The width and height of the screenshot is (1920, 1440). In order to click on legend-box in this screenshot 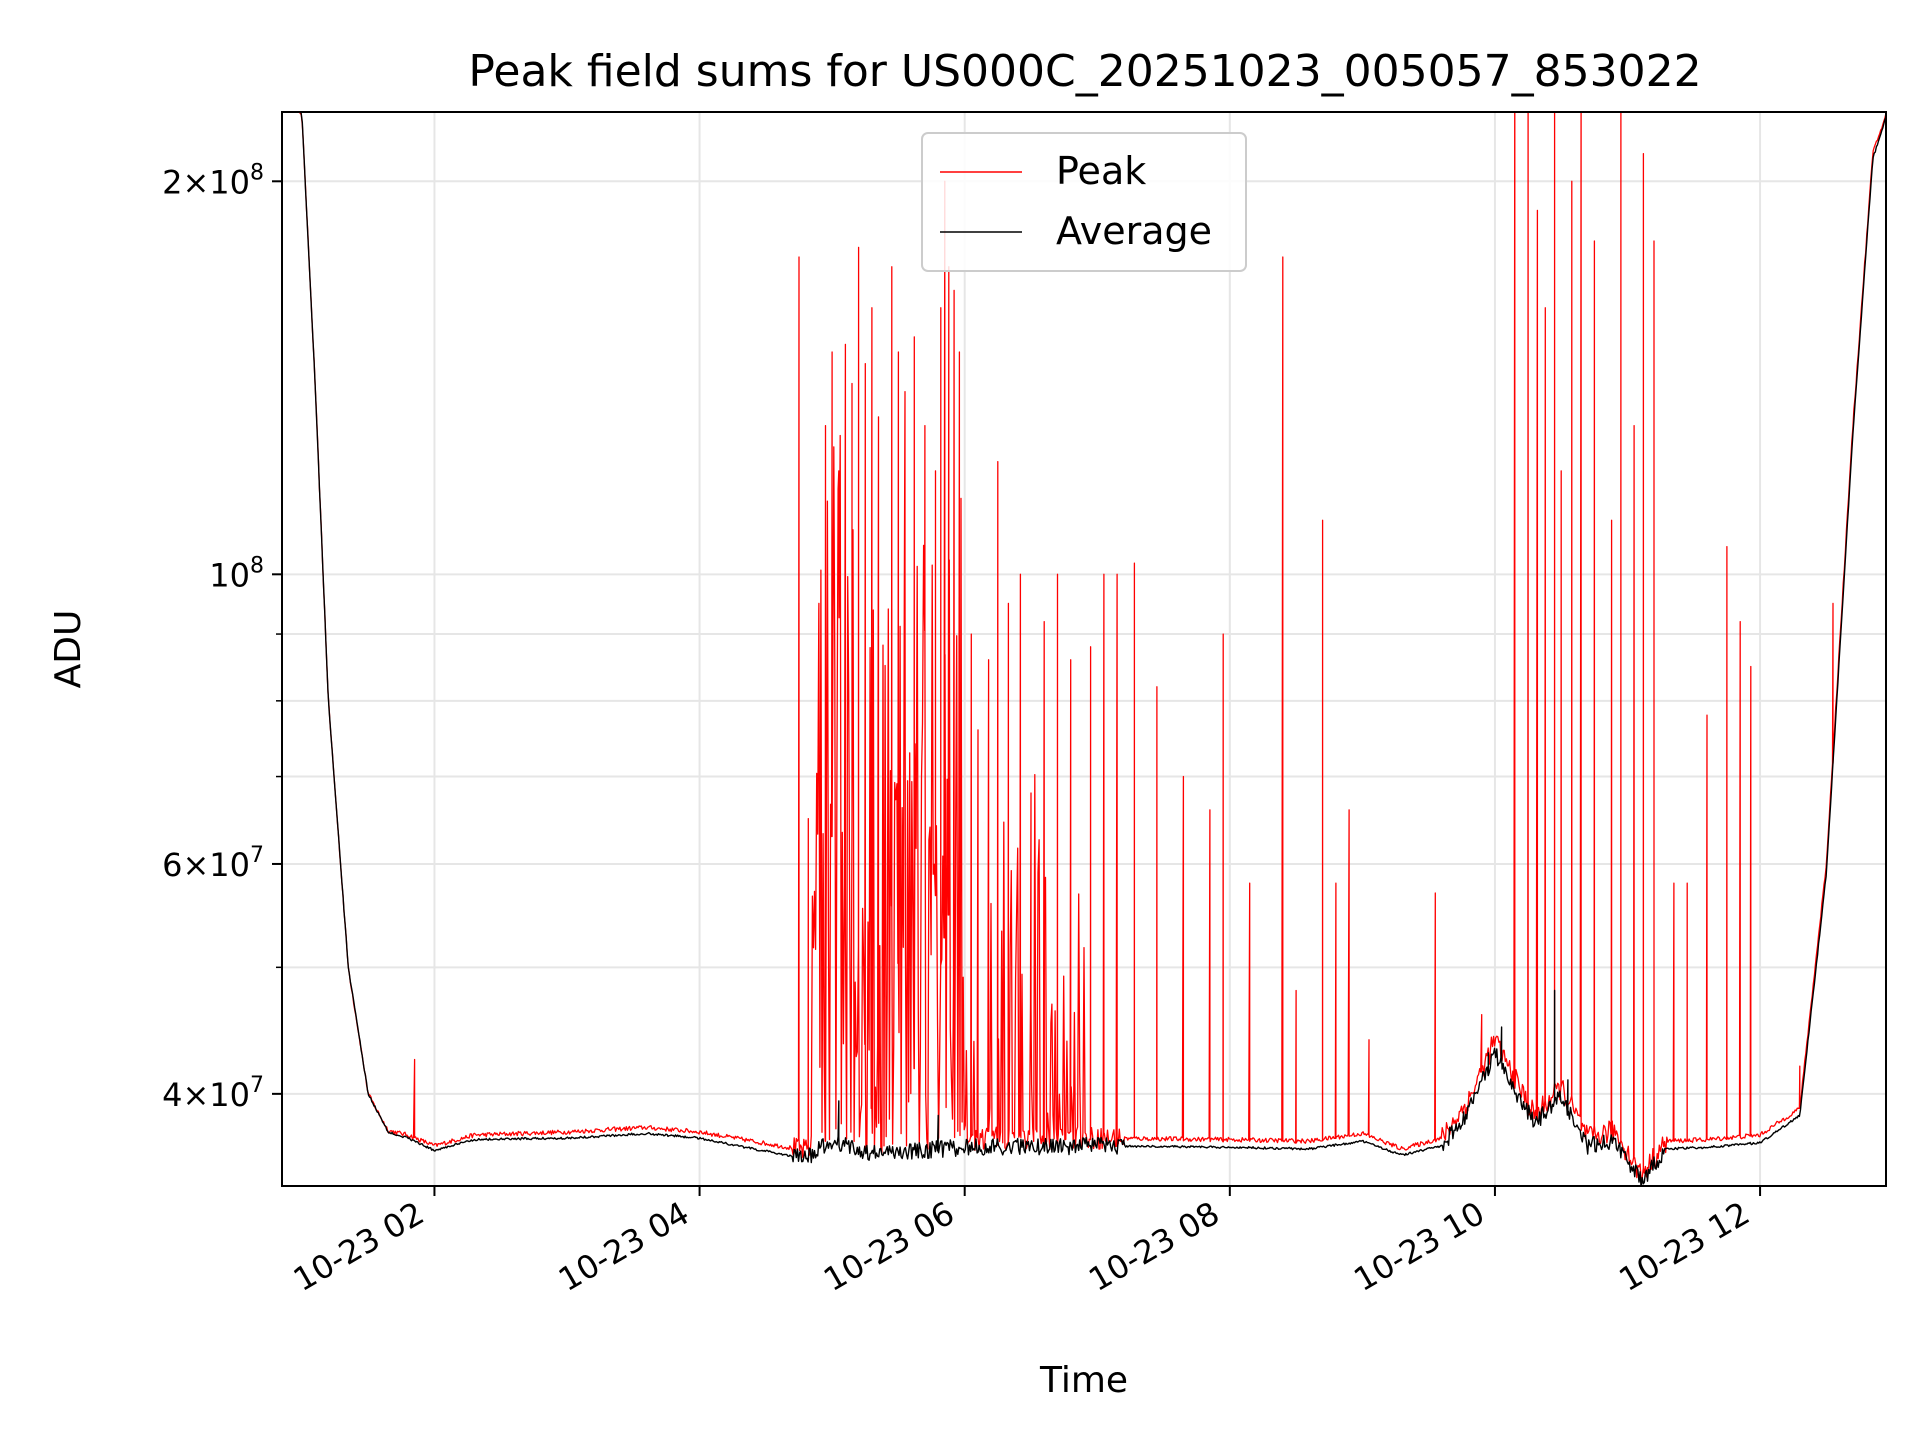, I will do `click(1084, 202)`.